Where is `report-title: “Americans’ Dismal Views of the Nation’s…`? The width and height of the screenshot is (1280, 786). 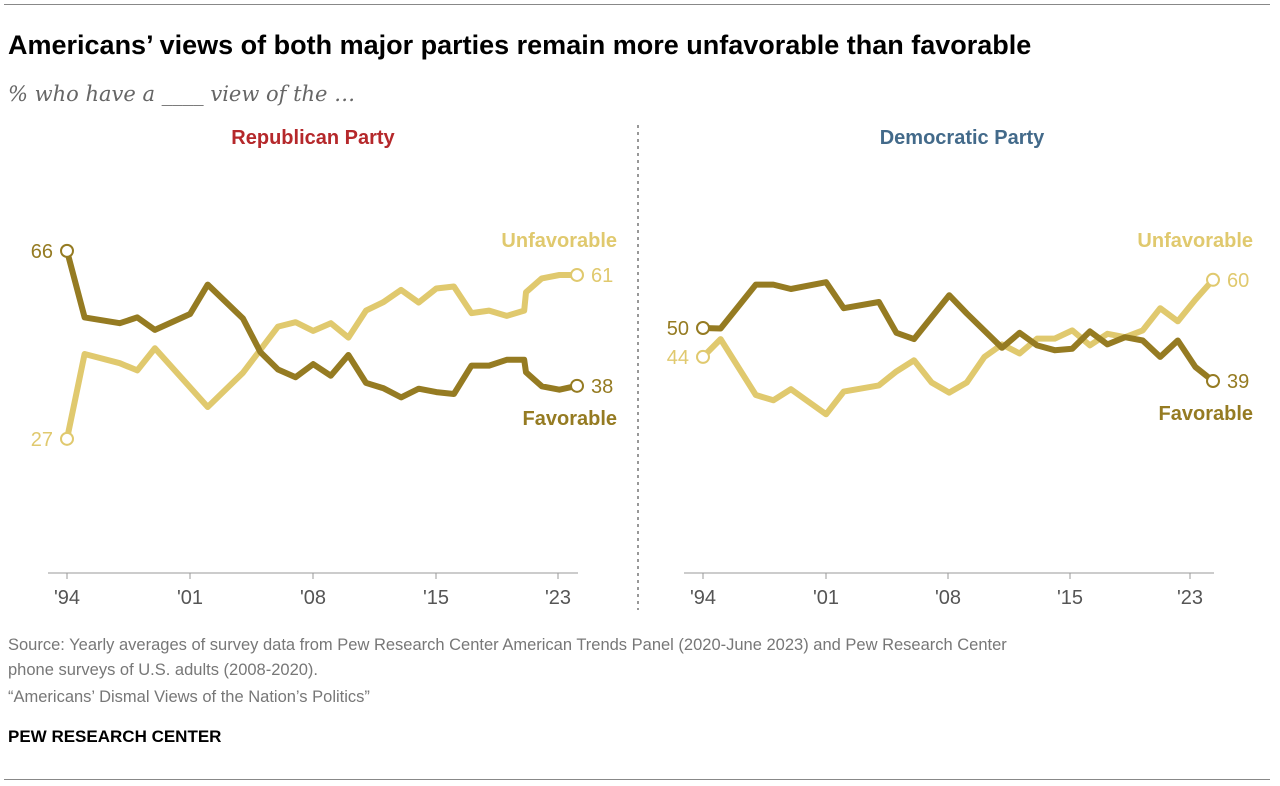 report-title: “Americans’ Dismal Views of the Nation’s… is located at coordinates (189, 697).